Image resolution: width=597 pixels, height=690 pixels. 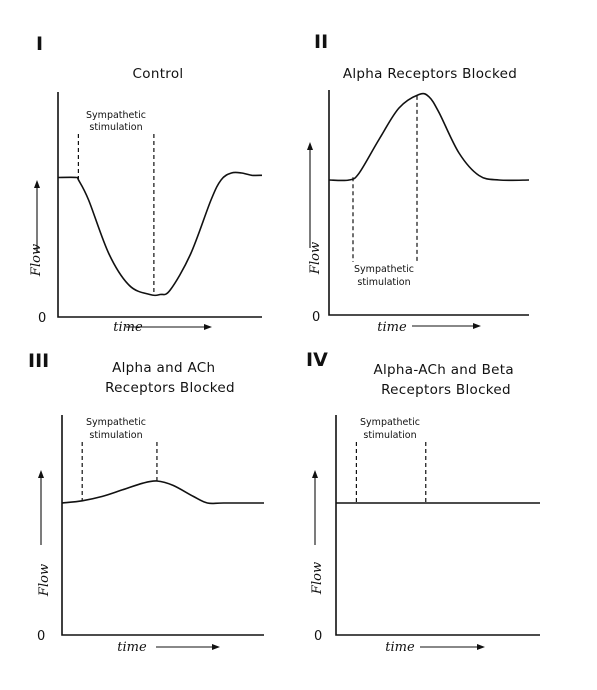 What do you see at coordinates (158, 74) in the screenshot?
I see `panel-title: Control` at bounding box center [158, 74].